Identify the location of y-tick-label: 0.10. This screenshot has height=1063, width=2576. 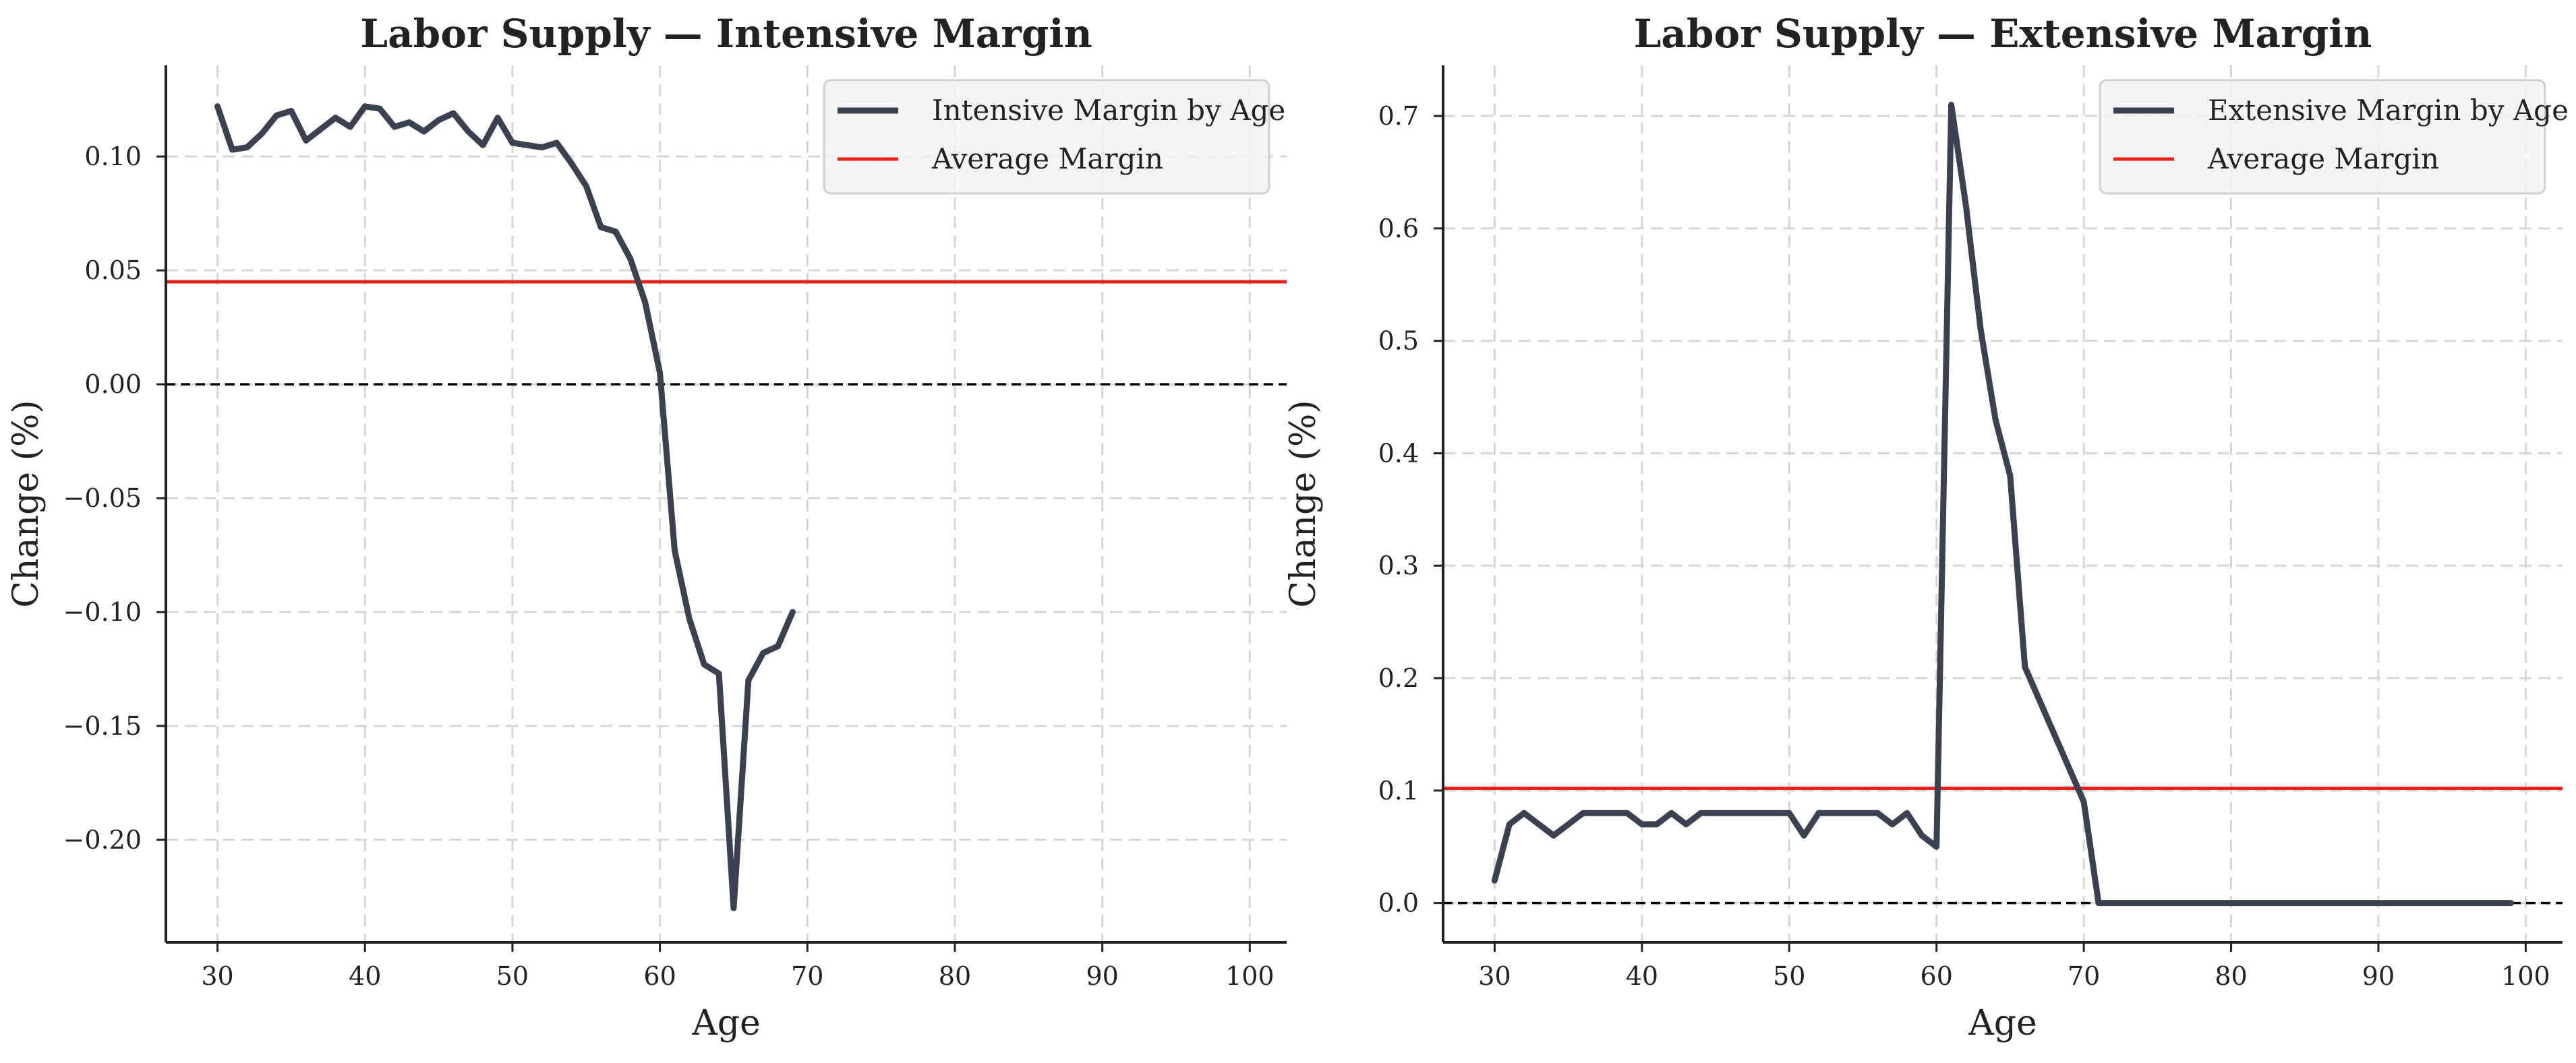
(113, 156).